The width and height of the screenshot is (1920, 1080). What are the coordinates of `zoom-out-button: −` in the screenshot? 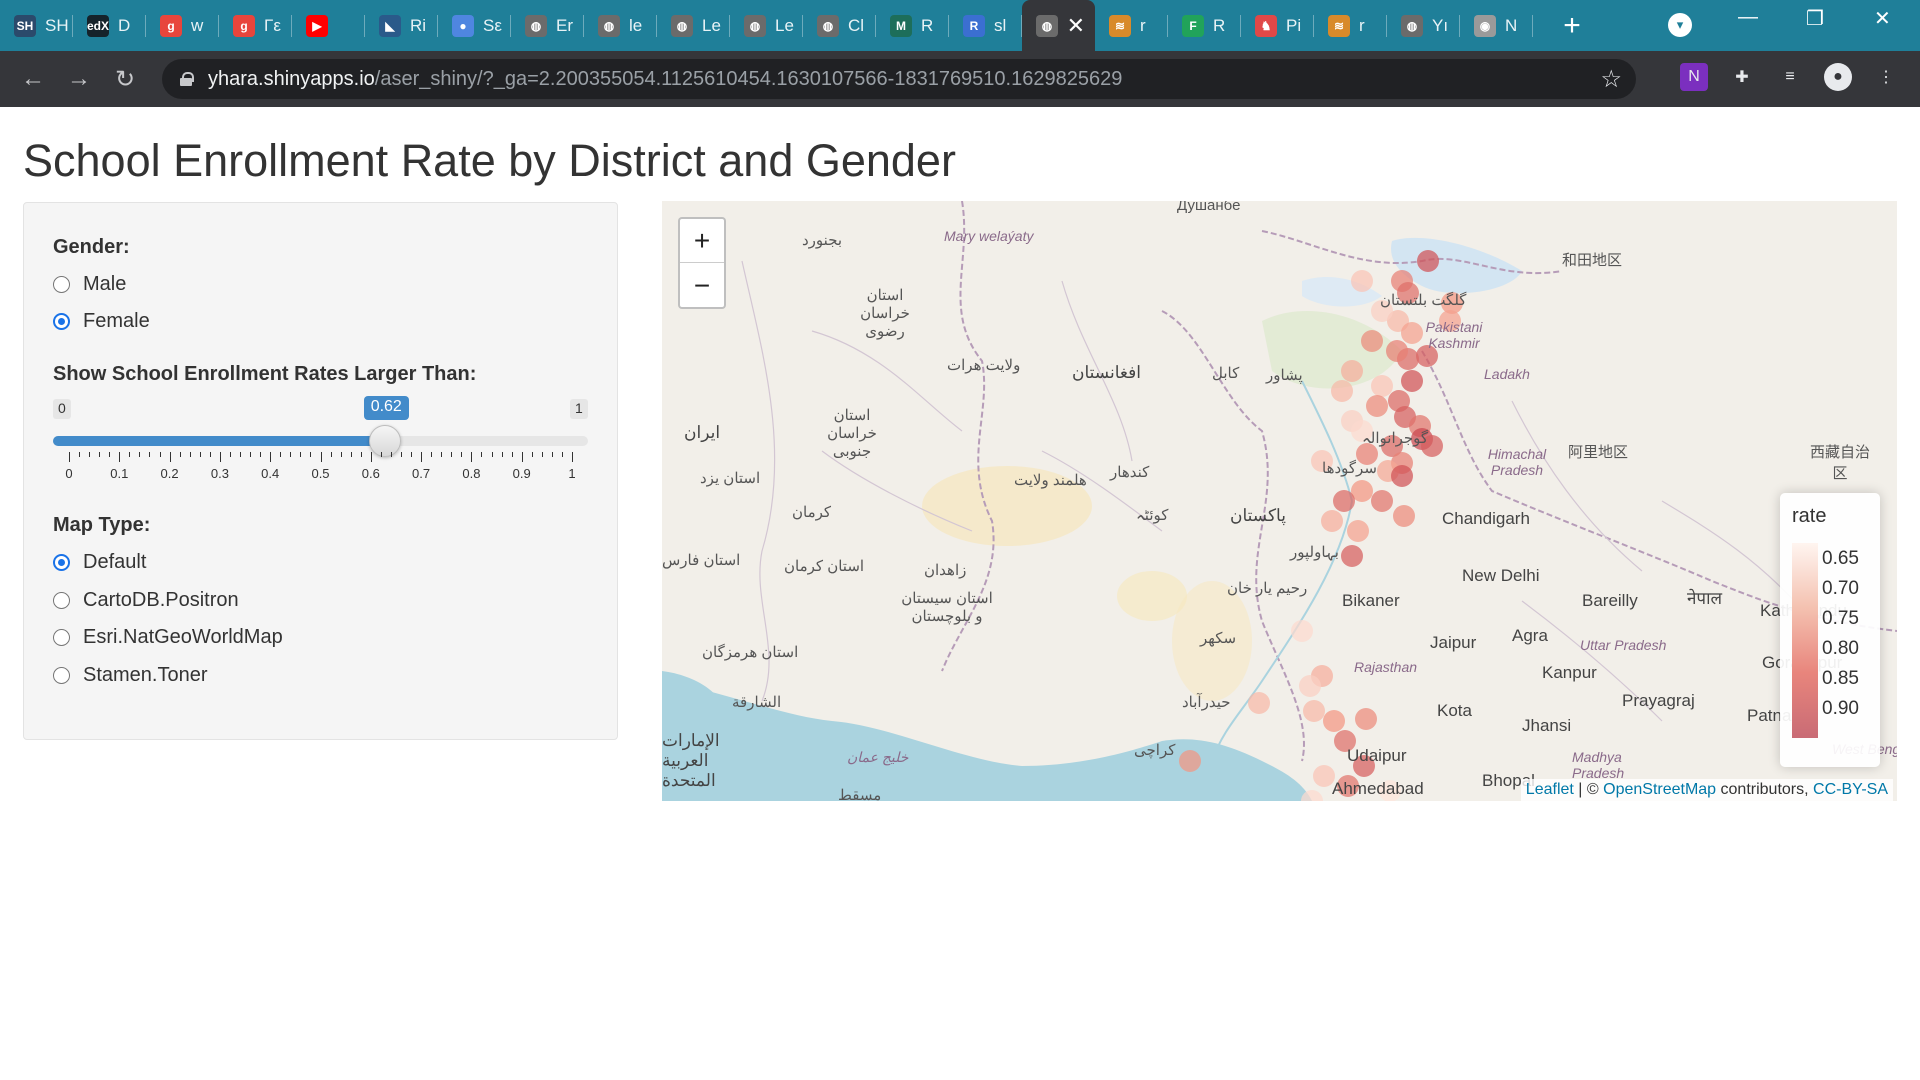 It's located at (702, 285).